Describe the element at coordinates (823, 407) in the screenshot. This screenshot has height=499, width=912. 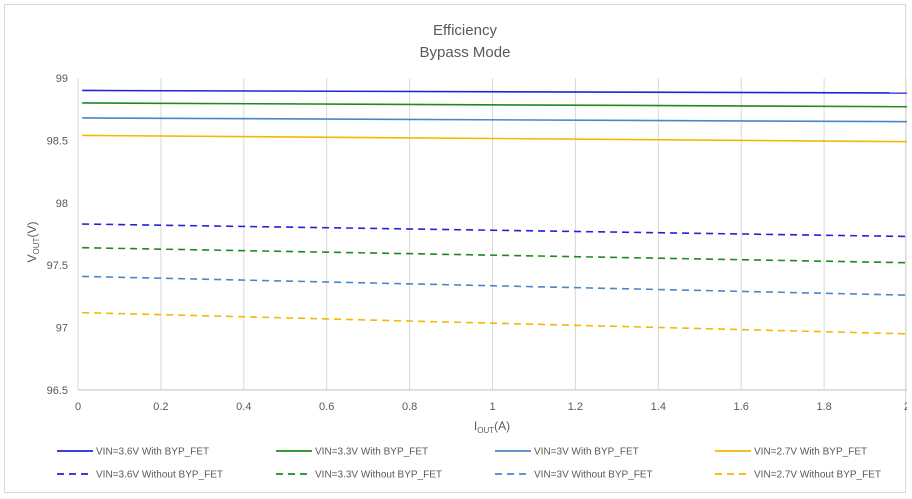
I see `x-tick-label: 1.8` at that location.